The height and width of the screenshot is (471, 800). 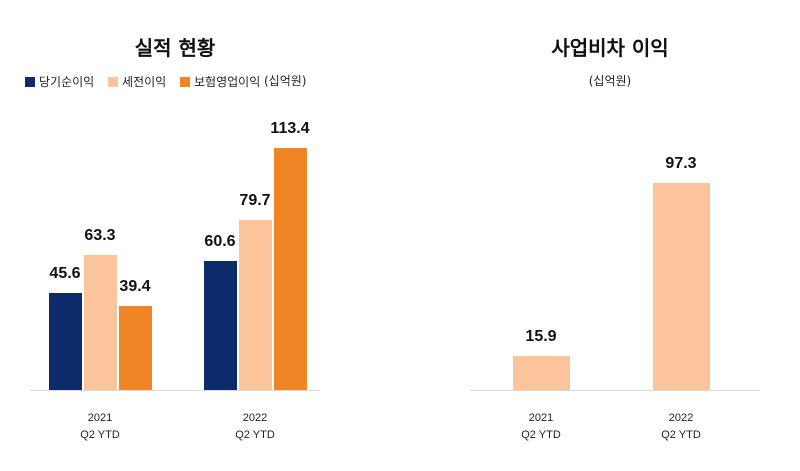 I want to click on chart-title: 실적 현황, so click(x=175, y=48).